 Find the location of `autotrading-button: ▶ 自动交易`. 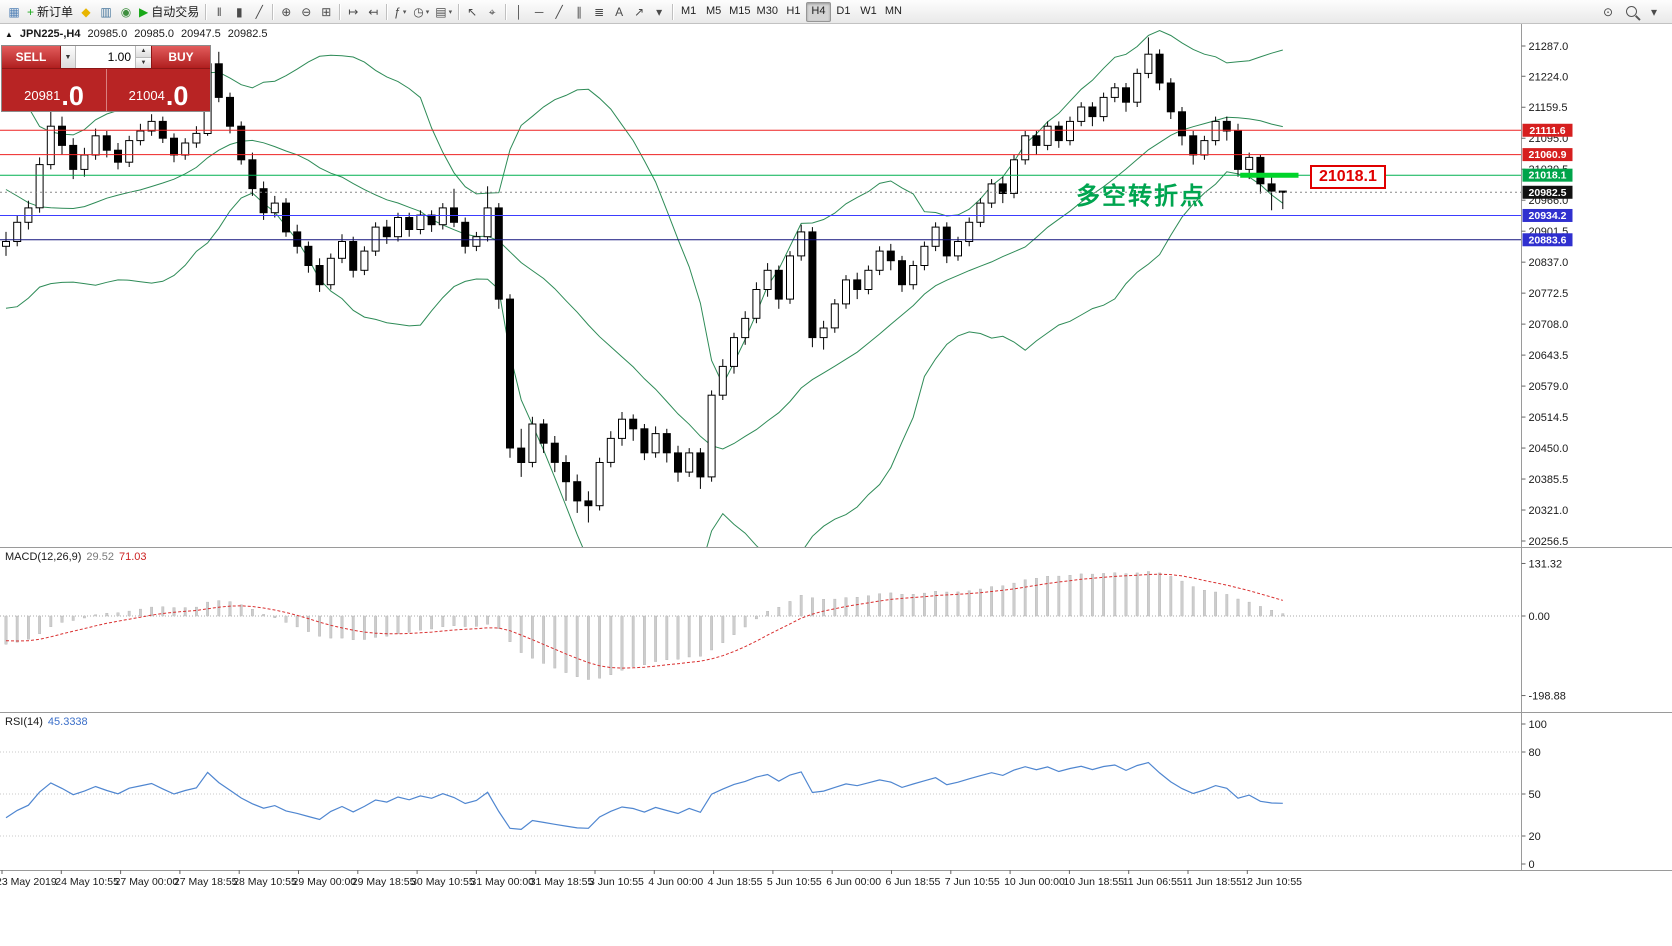

autotrading-button: ▶ 自动交易 is located at coordinates (169, 12).